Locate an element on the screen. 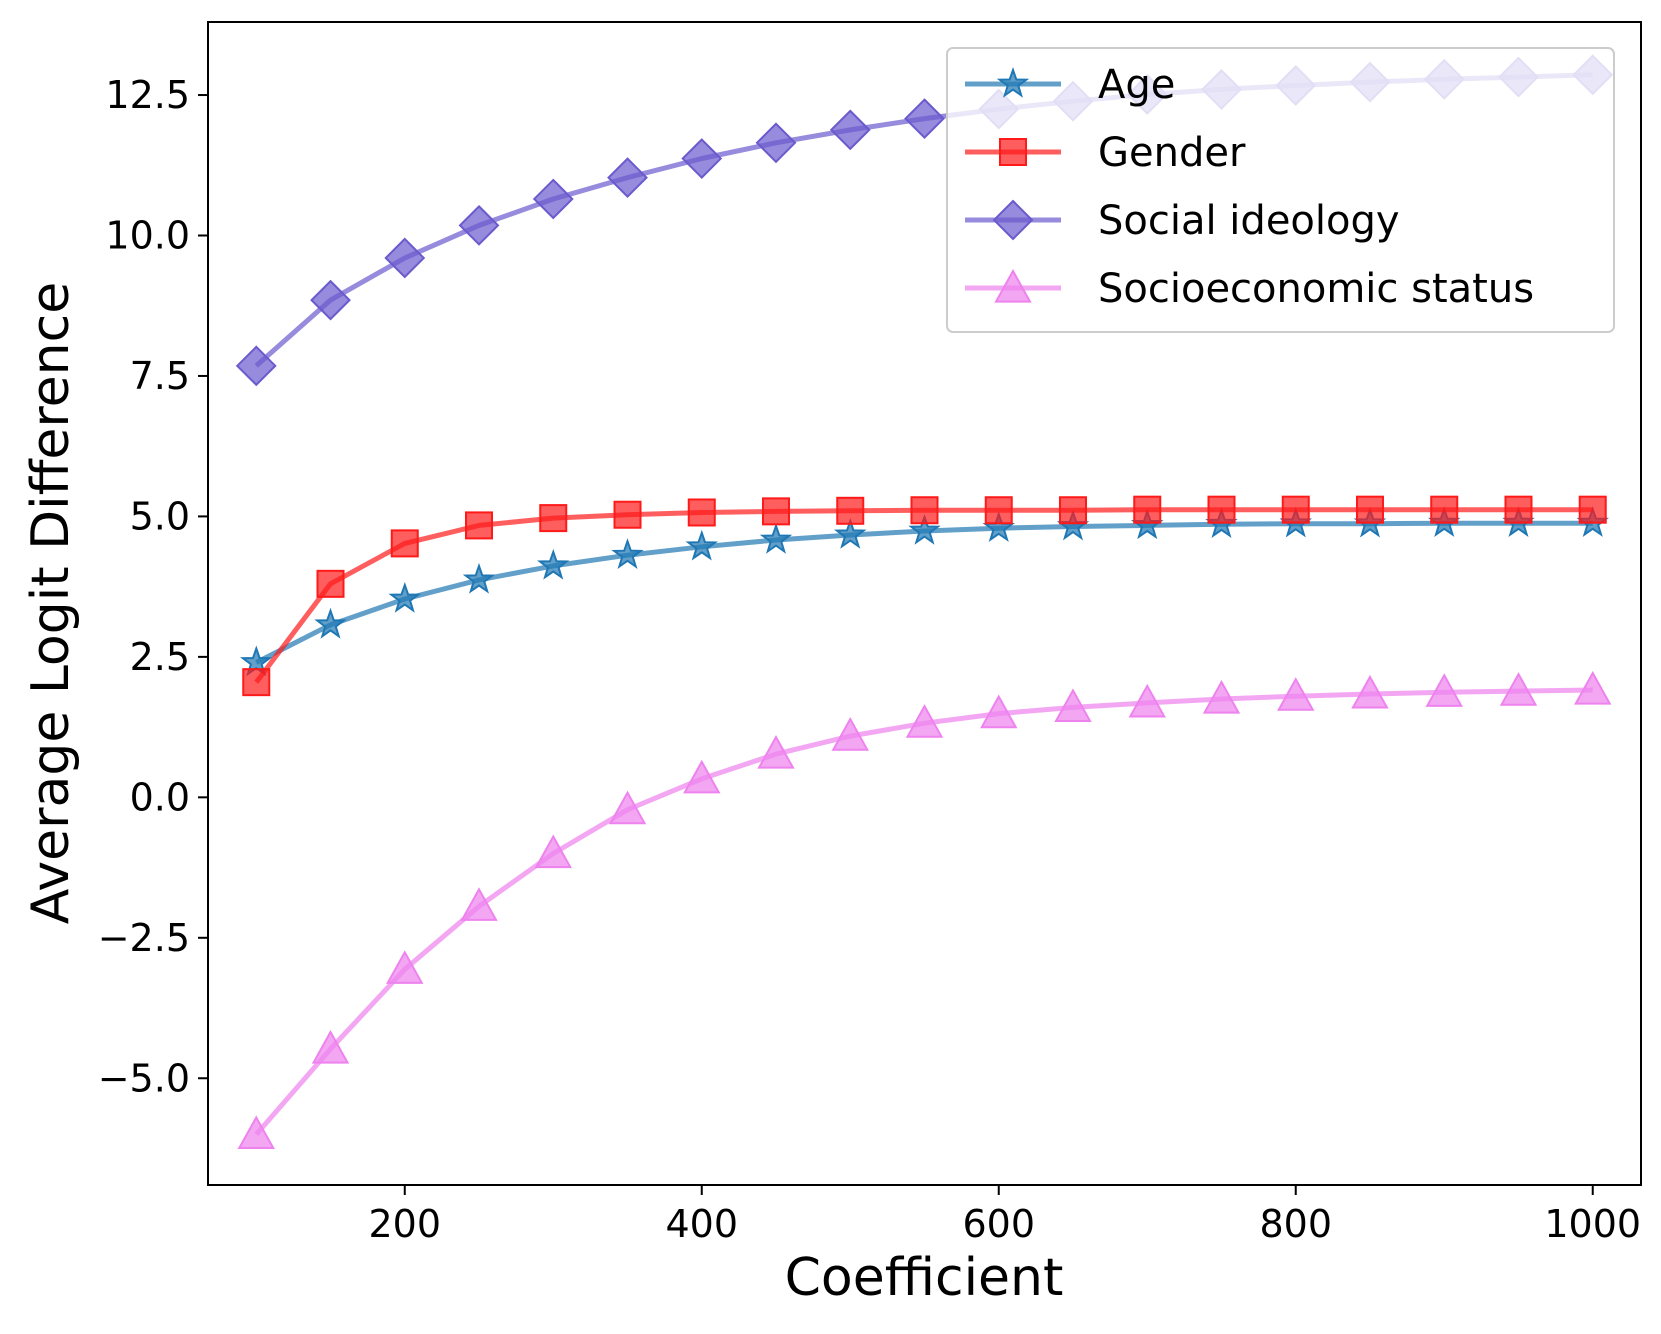 The image size is (1661, 1334). x-axis: 200 400 600 800 1000 is located at coordinates (1004, 1215).